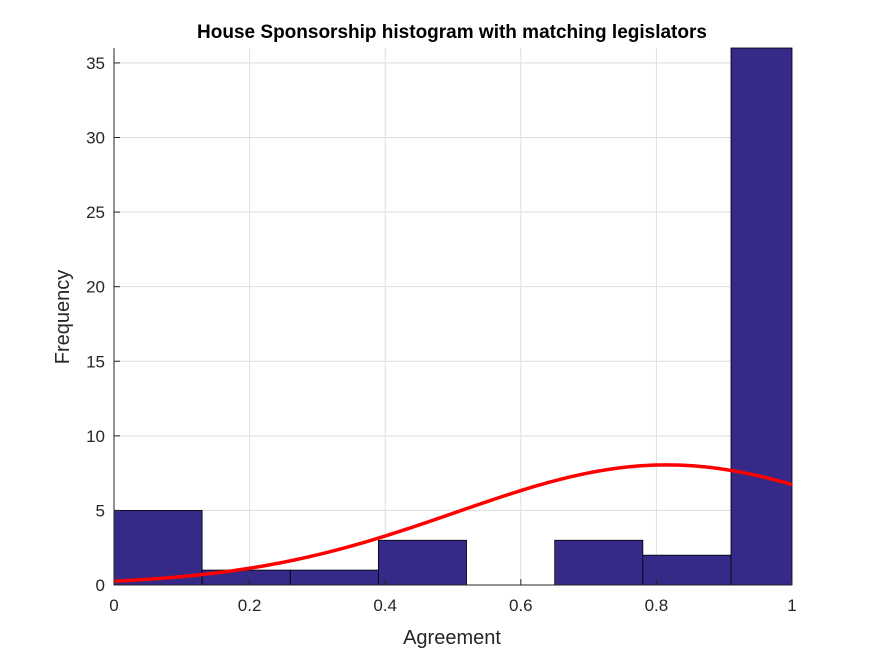 The height and width of the screenshot is (656, 875). What do you see at coordinates (95, 287) in the screenshot?
I see `y-tick-label-4: 20` at bounding box center [95, 287].